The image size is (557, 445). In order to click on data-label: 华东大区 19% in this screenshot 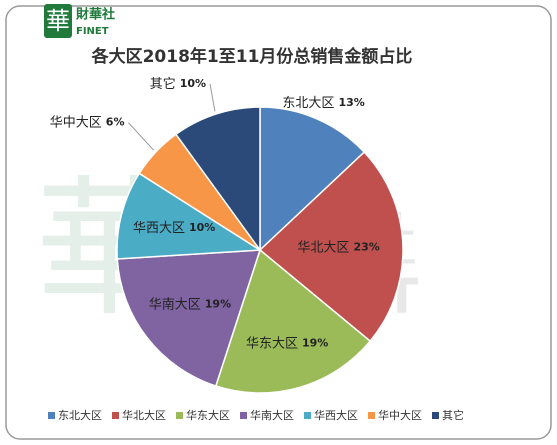, I will do `click(287, 343)`.